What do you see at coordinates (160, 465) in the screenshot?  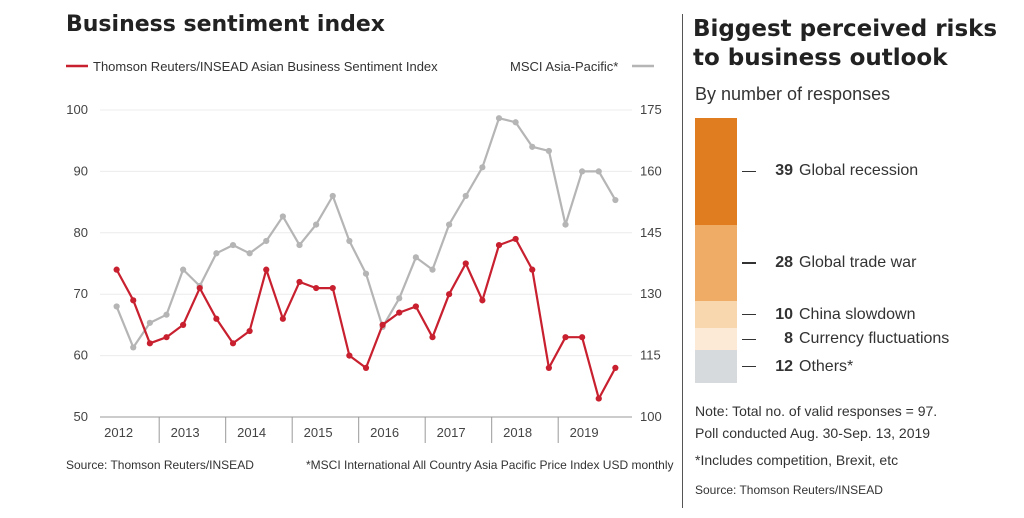 I see `chart-source: Source: Thomson Reuters/INSEAD` at bounding box center [160, 465].